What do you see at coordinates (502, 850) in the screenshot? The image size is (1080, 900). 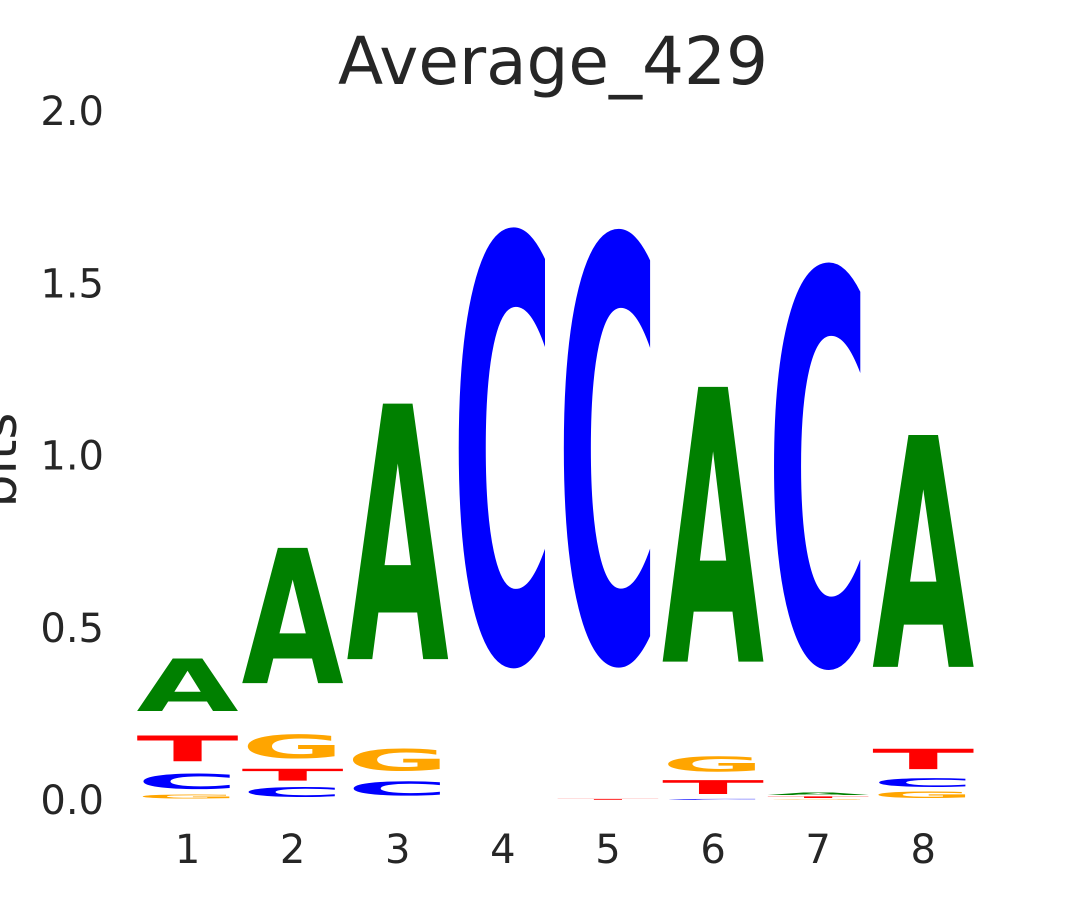 I see `x-tick-label: 4` at bounding box center [502, 850].